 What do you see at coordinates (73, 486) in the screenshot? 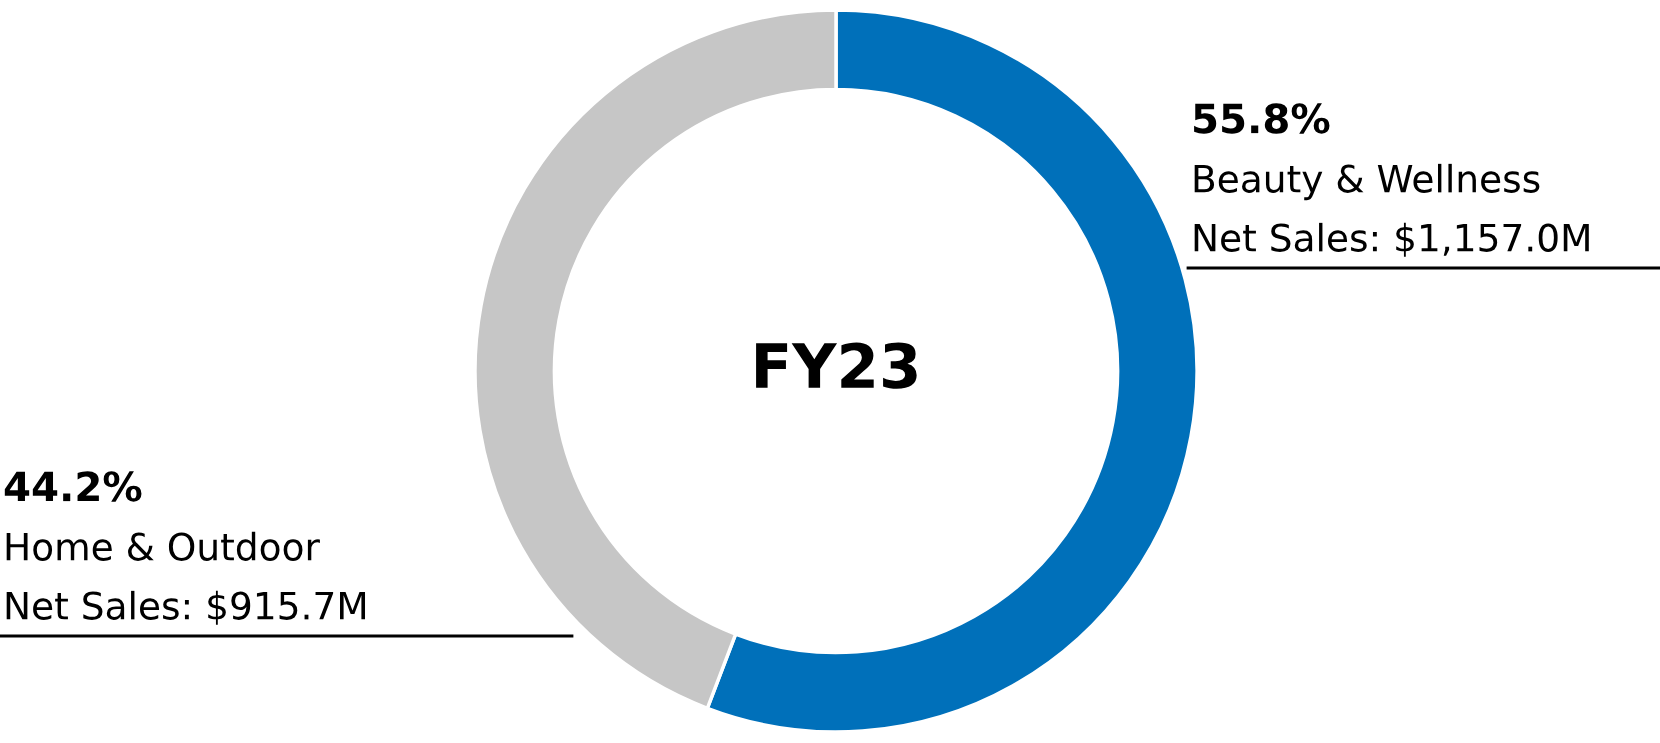
I see `data-label: 44.2%` at bounding box center [73, 486].